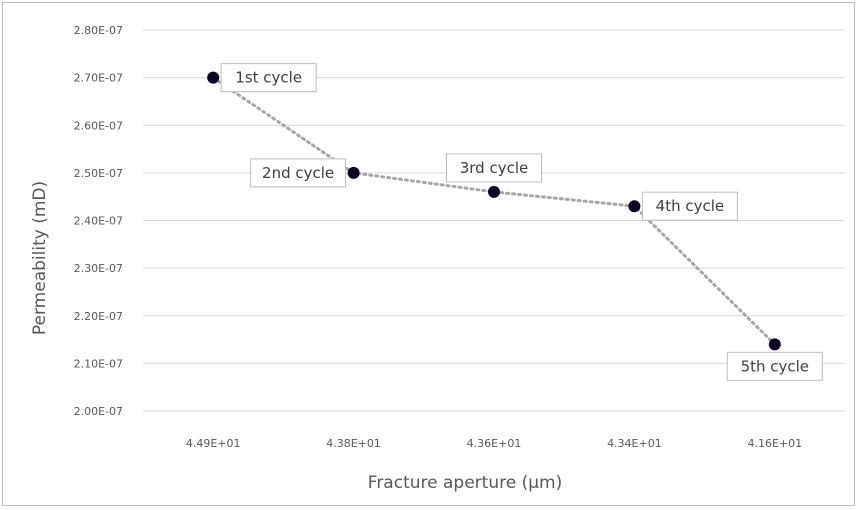  What do you see at coordinates (98, 30) in the screenshot?
I see `y-tick-label: 2.80E-07` at bounding box center [98, 30].